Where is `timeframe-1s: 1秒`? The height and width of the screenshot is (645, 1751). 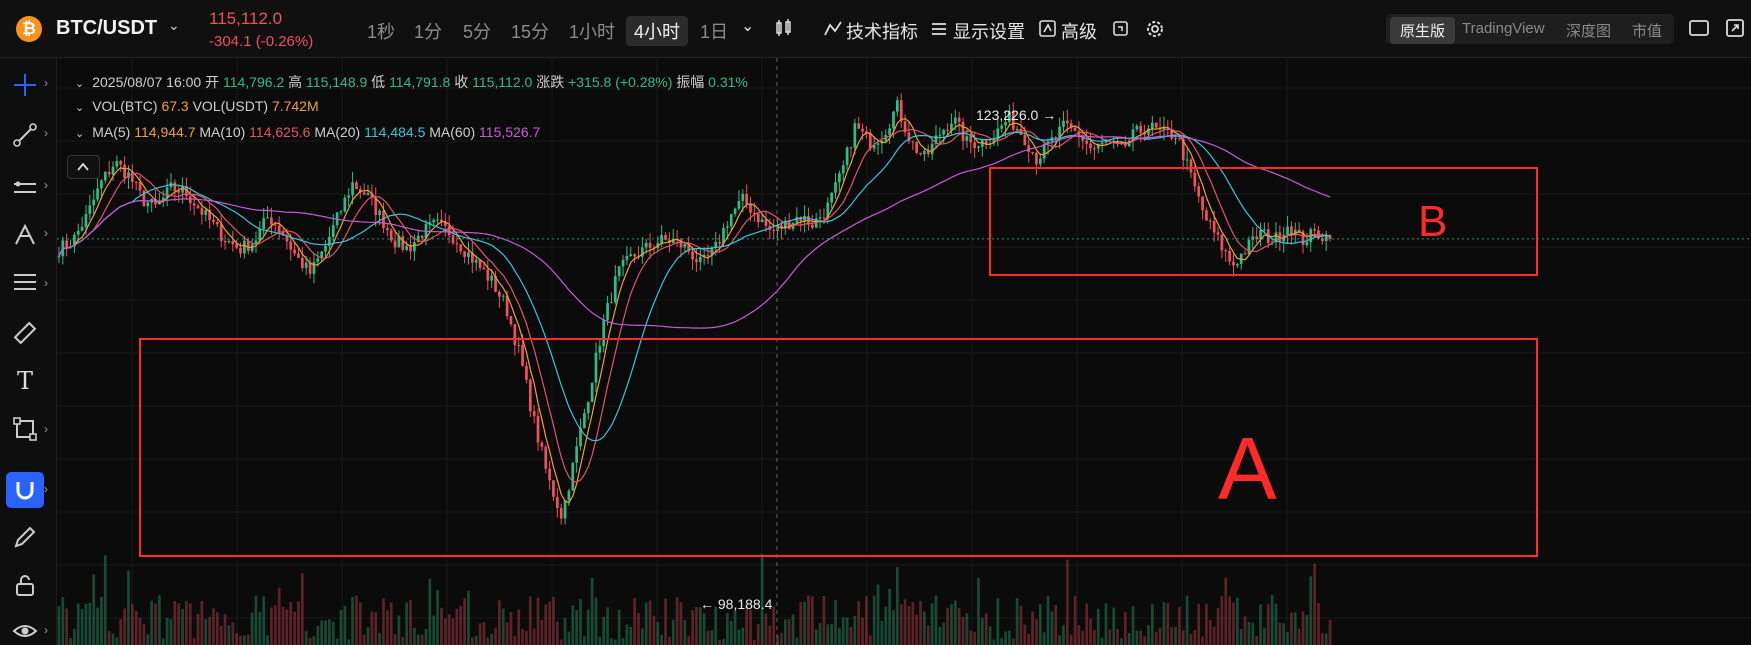
timeframe-1s: 1秒 is located at coordinates (381, 32).